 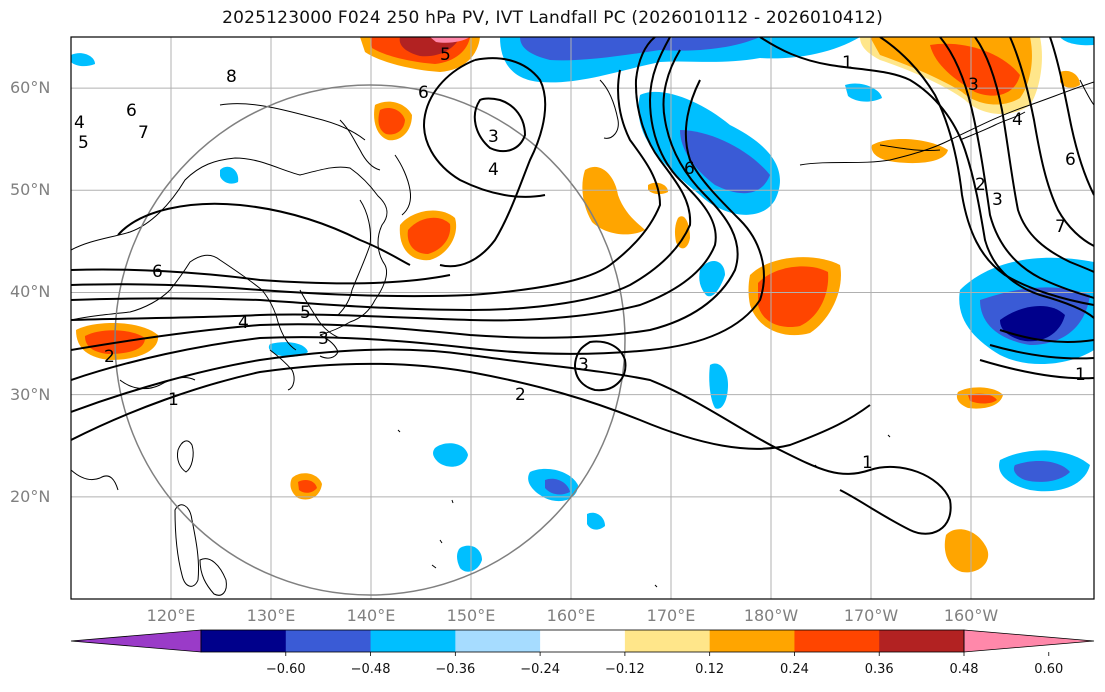 I want to click on colorbar-tick-label: 0.12, so click(x=710, y=669).